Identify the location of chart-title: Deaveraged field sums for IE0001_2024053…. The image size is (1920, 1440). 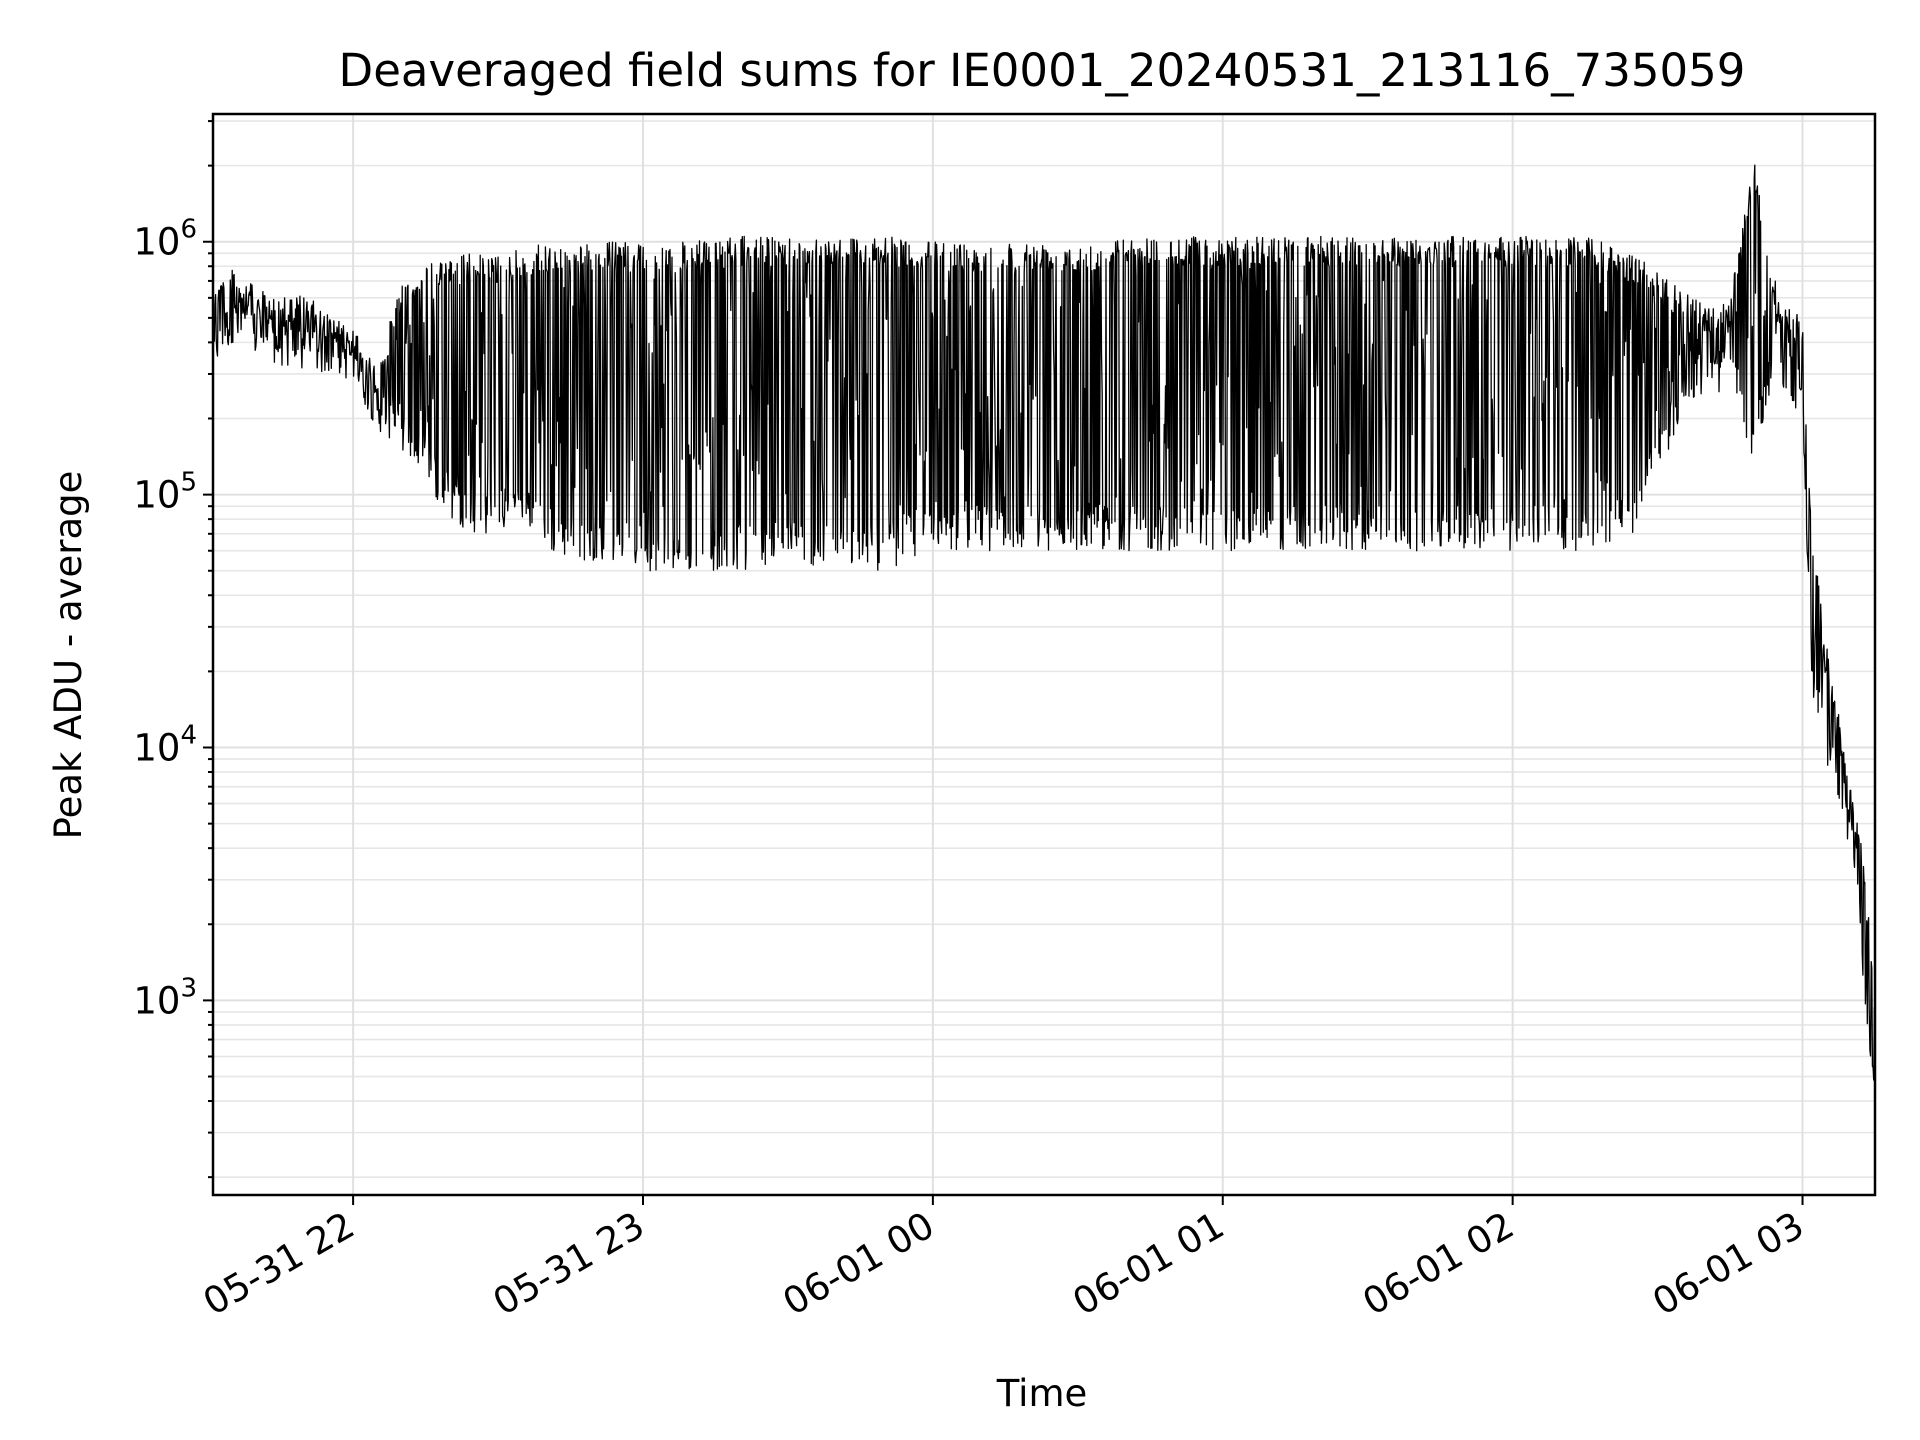
(1042, 70).